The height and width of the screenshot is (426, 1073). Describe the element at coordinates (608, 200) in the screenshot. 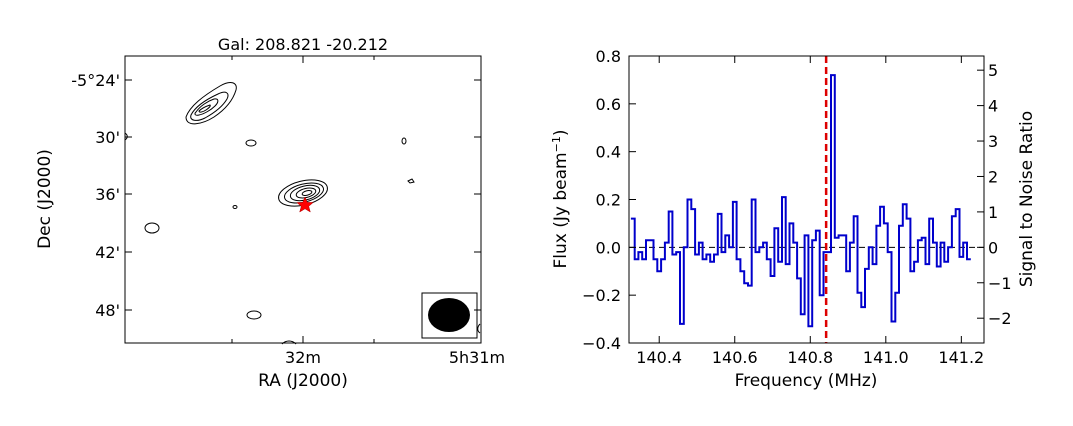

I see `spectrum-ytick-label: 0.2` at that location.